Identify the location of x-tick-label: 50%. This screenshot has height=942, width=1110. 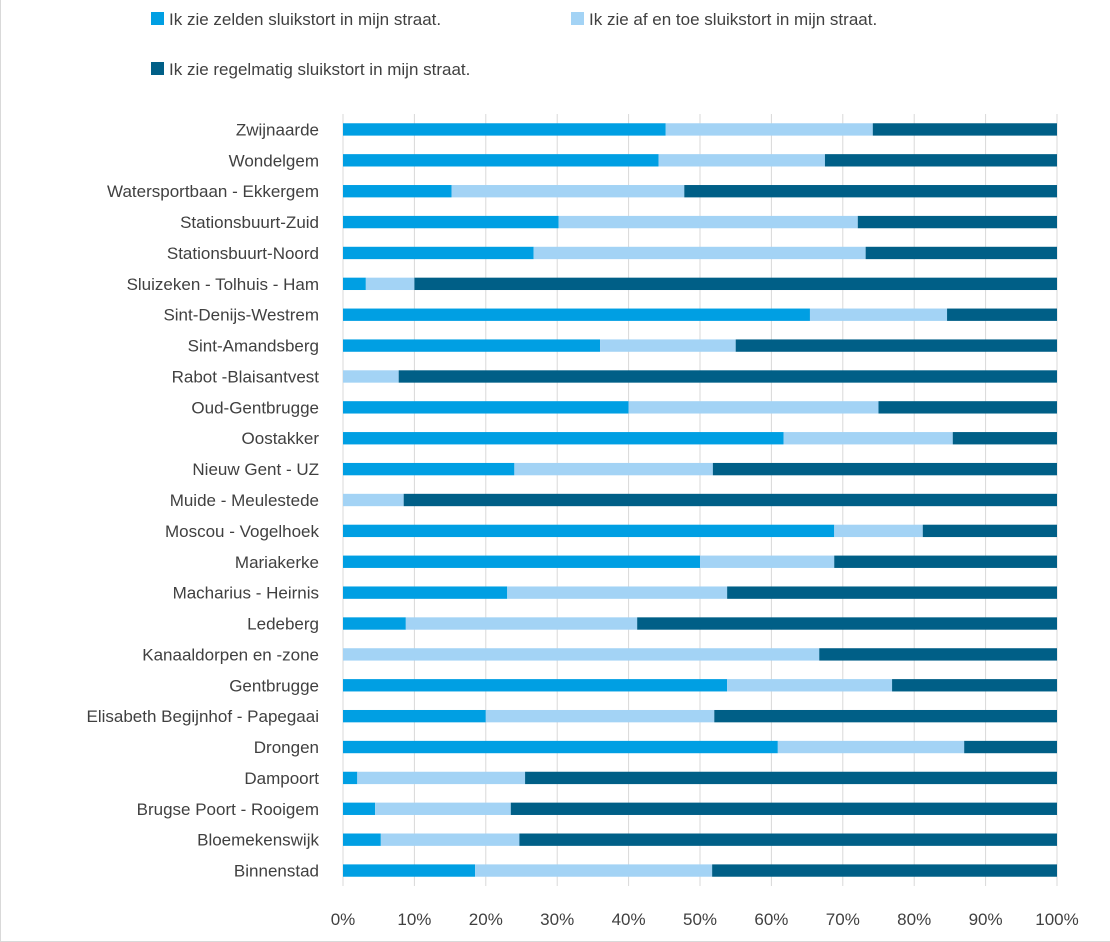
(700, 919).